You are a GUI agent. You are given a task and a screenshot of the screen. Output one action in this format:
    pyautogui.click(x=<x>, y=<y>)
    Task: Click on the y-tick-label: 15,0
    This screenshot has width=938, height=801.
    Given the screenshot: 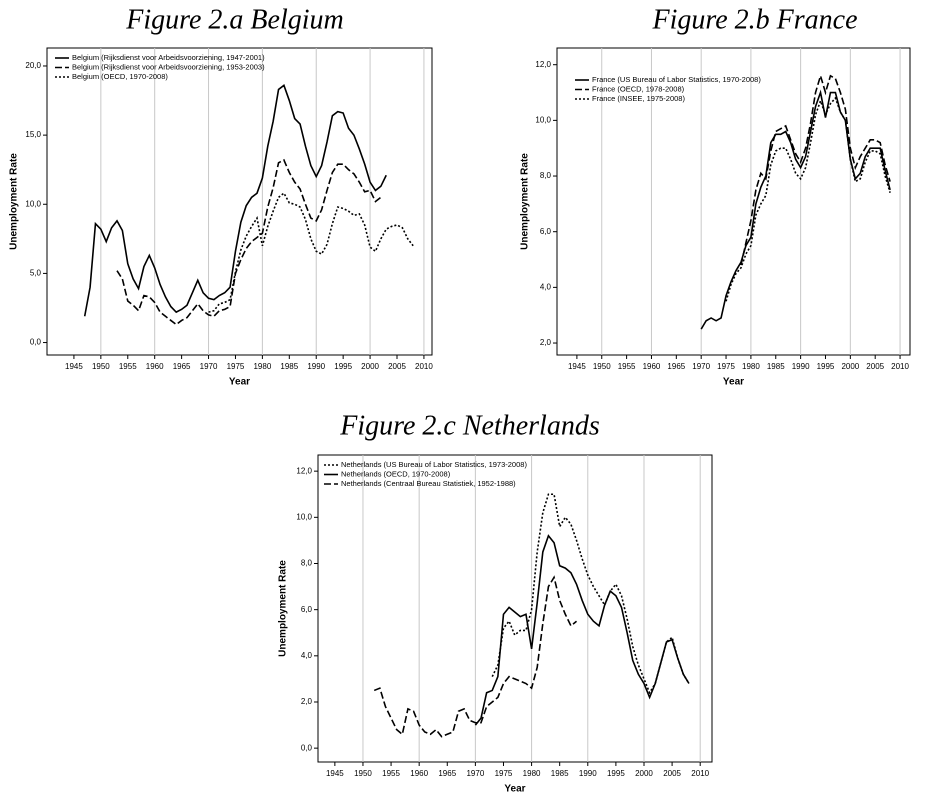 What is the action you would take?
    pyautogui.click(x=33, y=134)
    